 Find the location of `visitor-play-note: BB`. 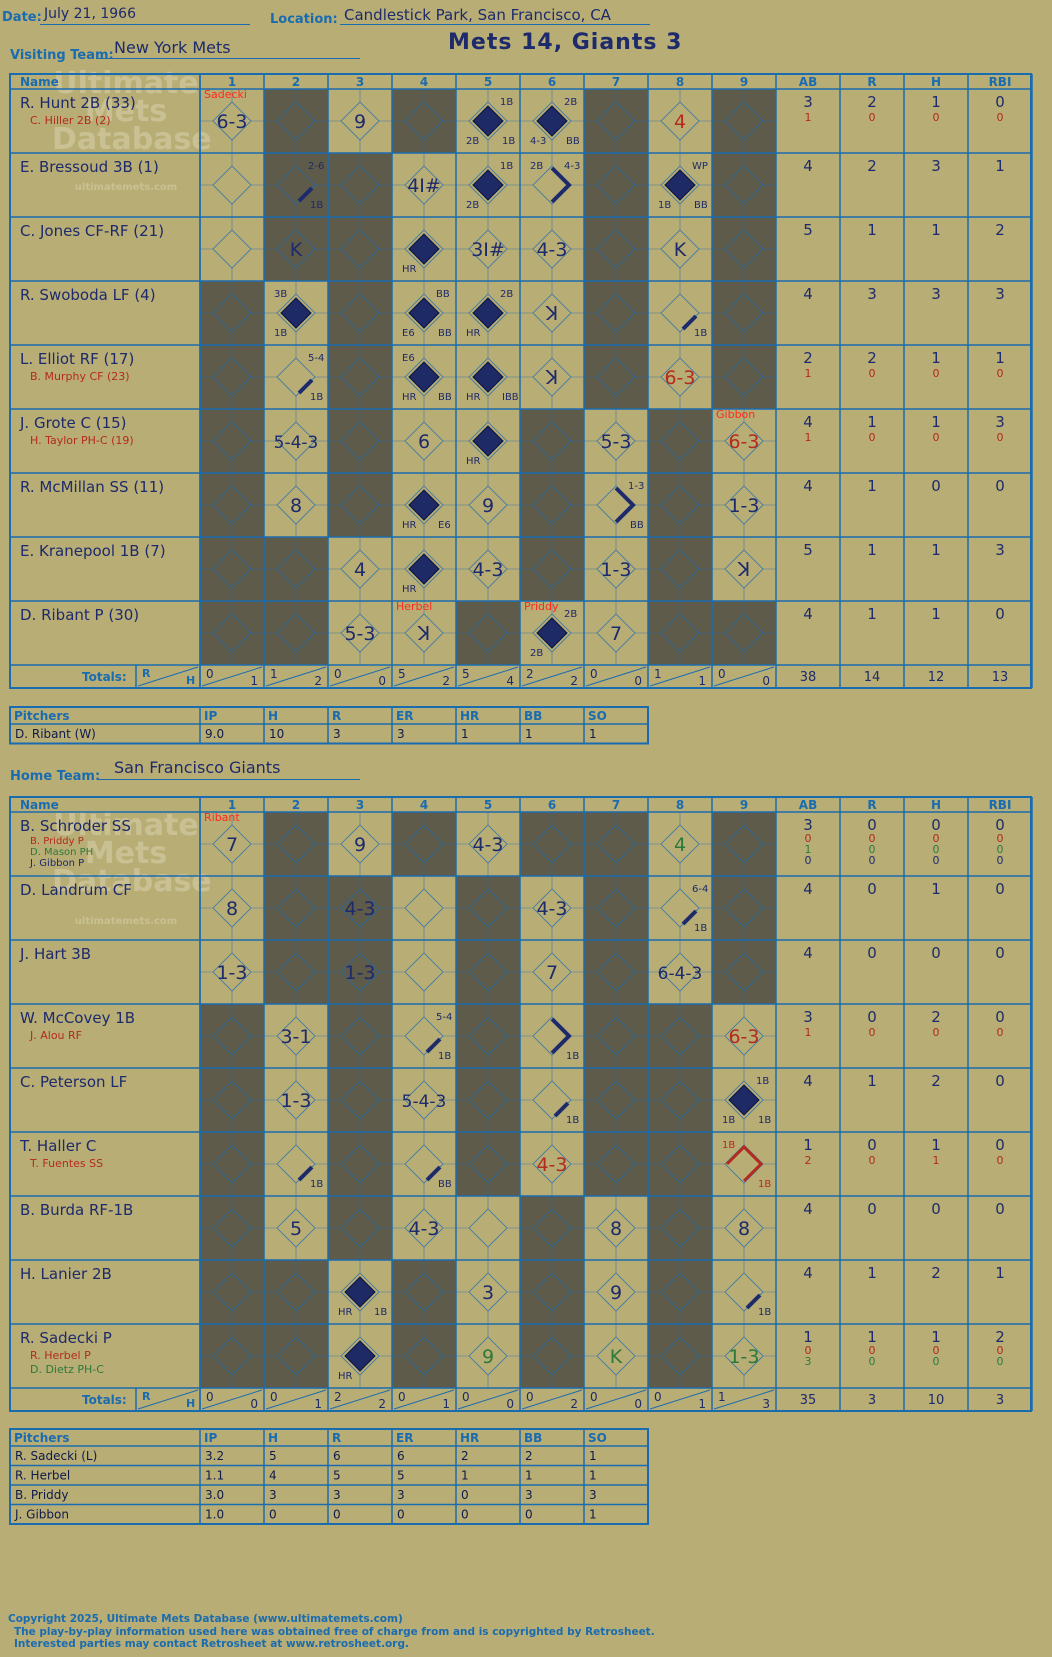

visitor-play-note: BB is located at coordinates (637, 525).